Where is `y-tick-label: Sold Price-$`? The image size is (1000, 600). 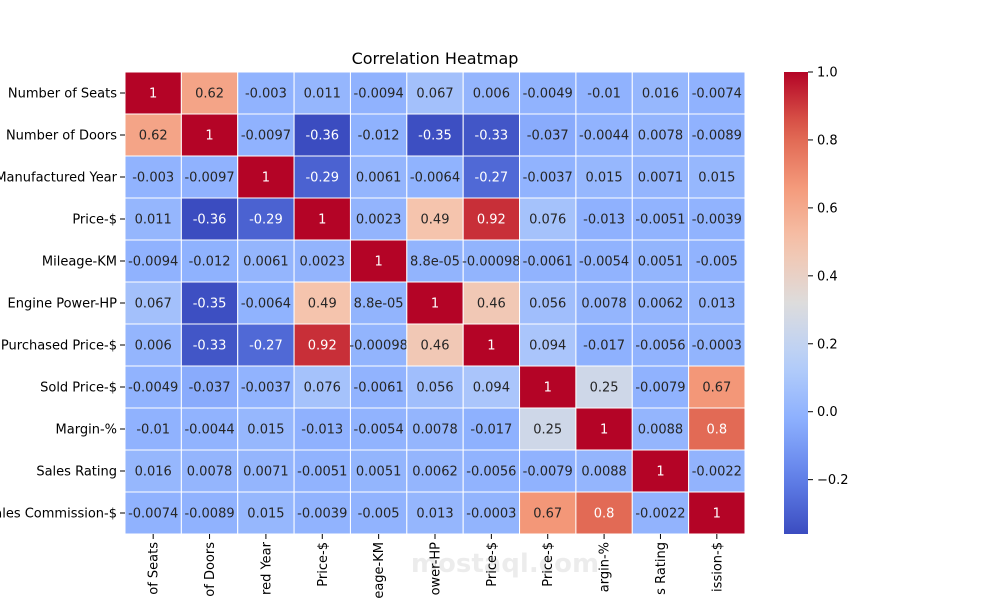 y-tick-label: Sold Price-$ is located at coordinates (78, 388).